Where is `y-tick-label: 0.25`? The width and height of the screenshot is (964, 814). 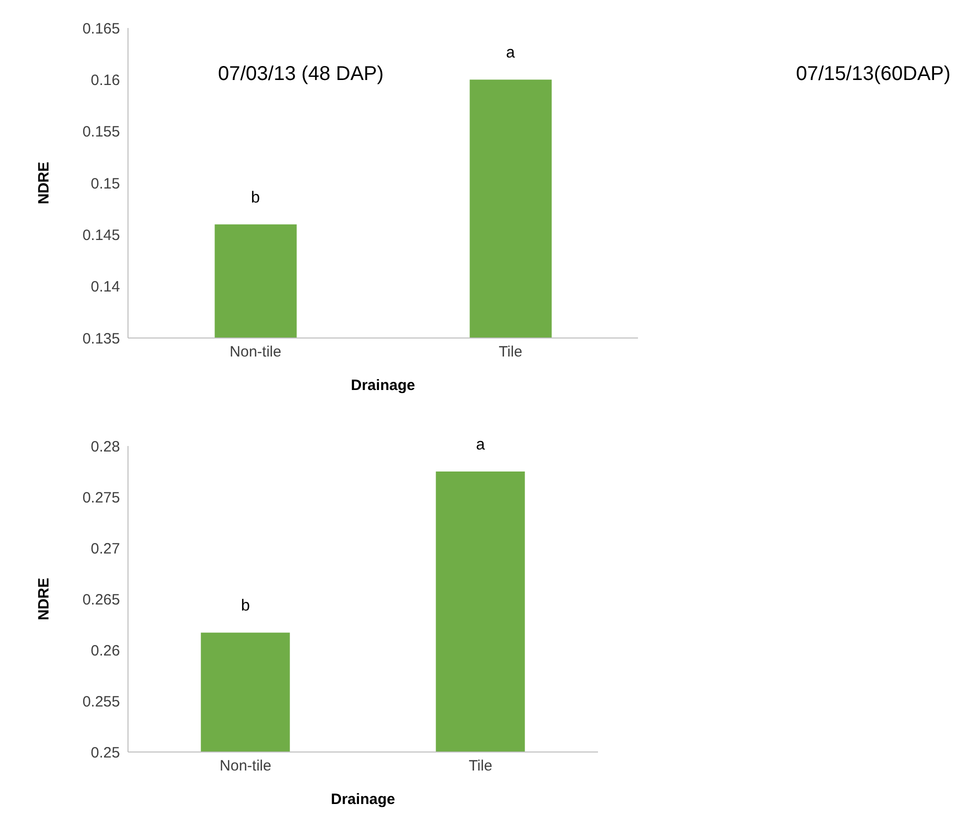 y-tick-label: 0.25 is located at coordinates (105, 753).